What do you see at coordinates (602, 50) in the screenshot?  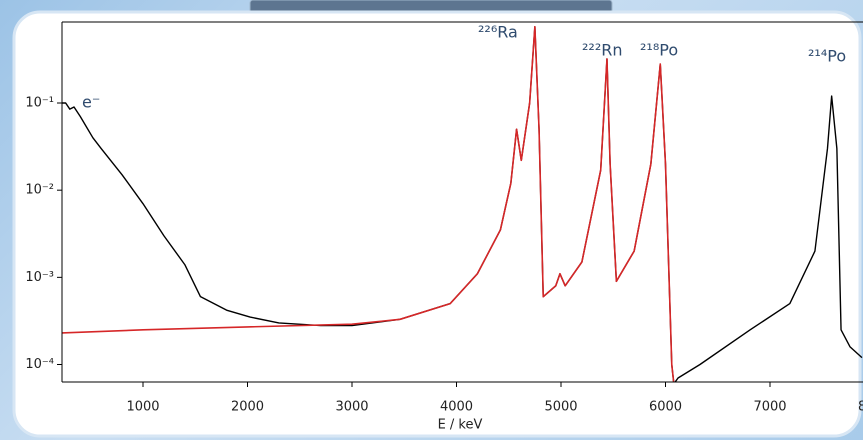 I see `peak-annotation: ²²²Rn` at bounding box center [602, 50].